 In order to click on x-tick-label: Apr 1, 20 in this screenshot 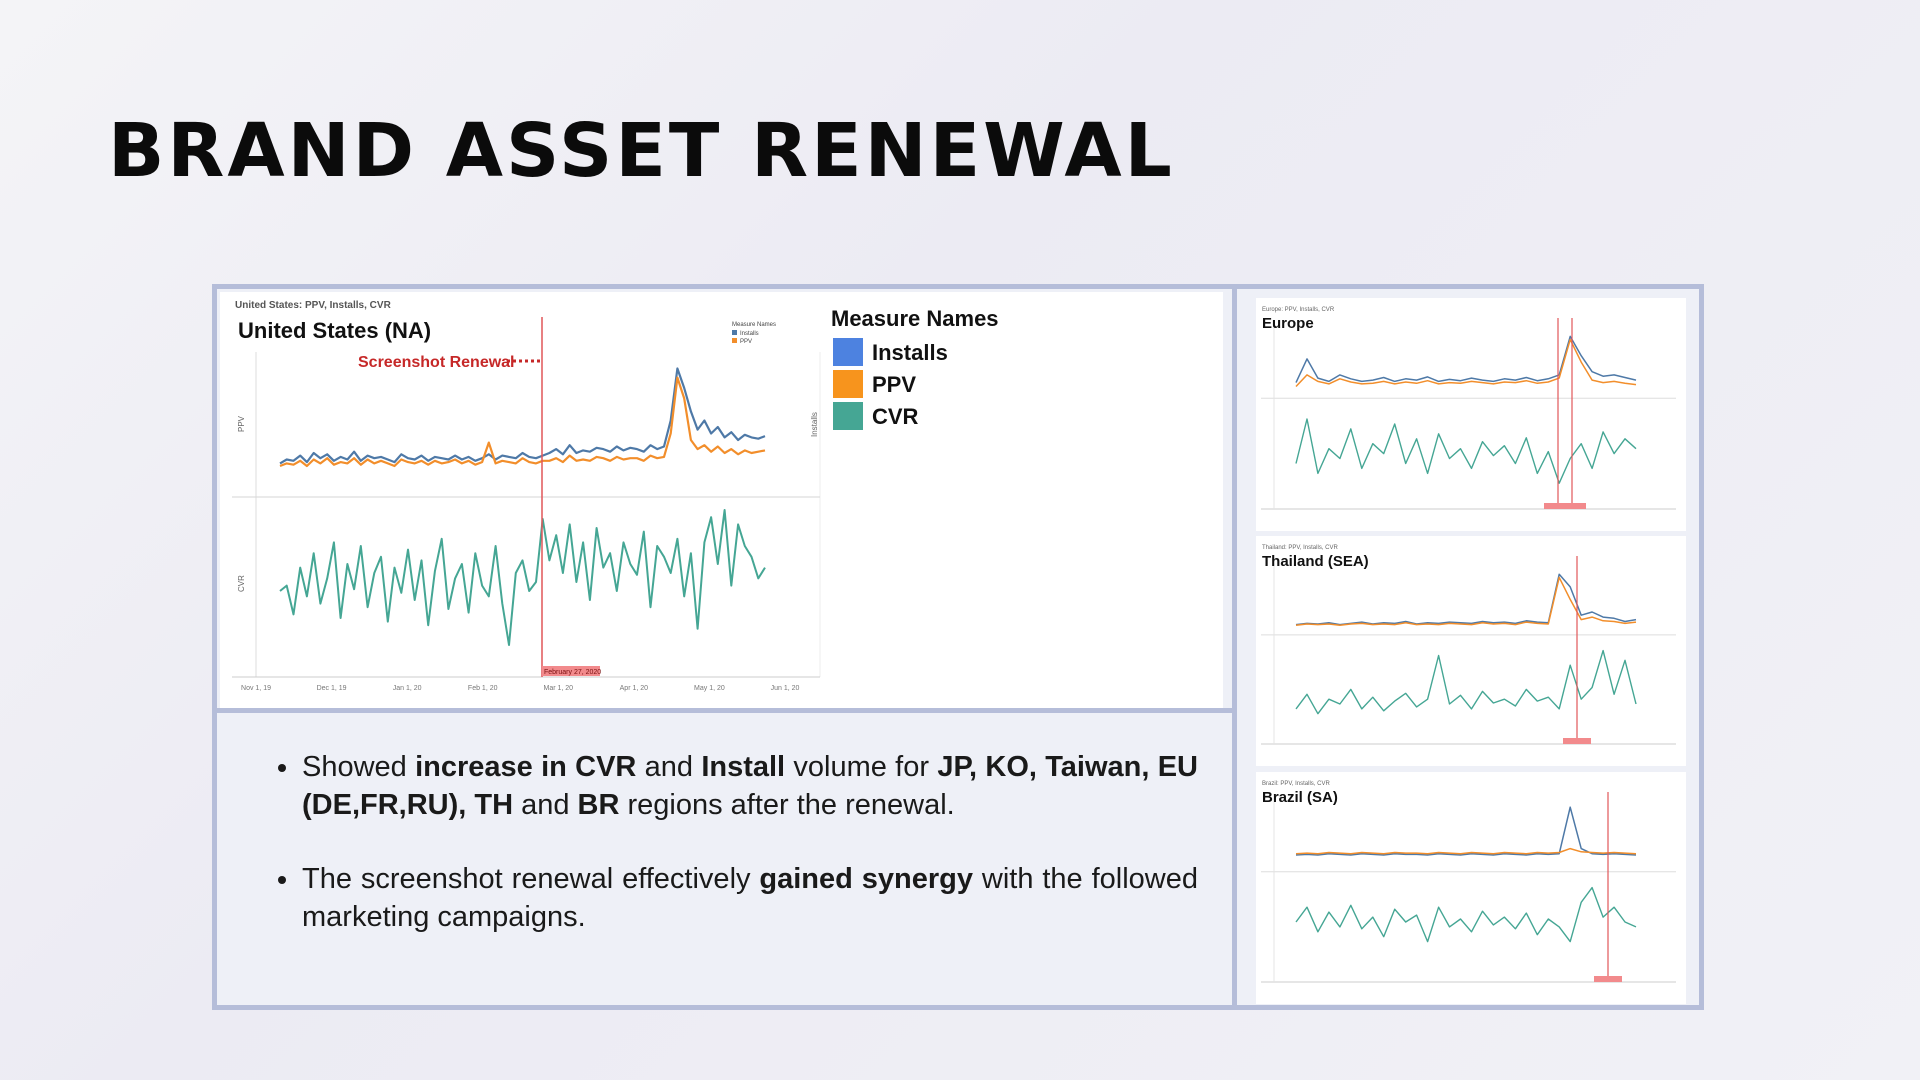, I will do `click(634, 688)`.